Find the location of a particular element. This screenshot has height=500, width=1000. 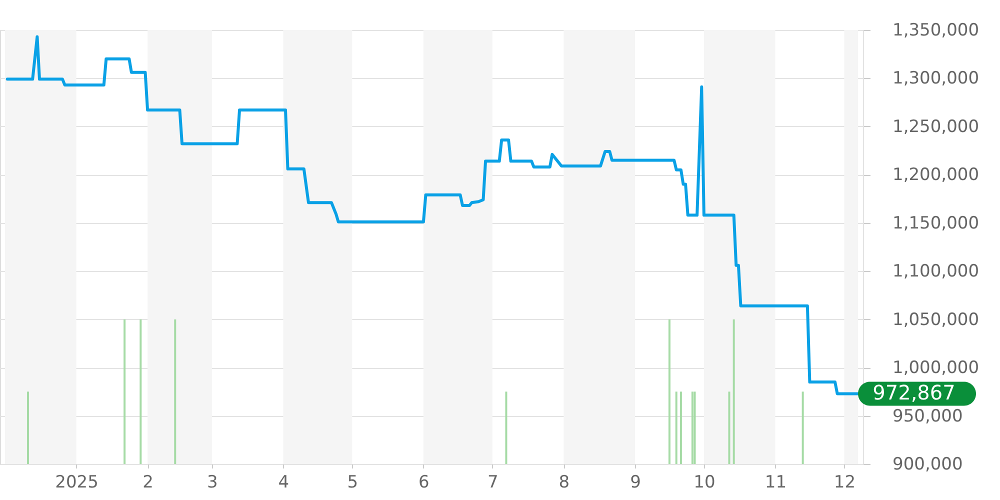

x-tick-label: 4 is located at coordinates (284, 482).